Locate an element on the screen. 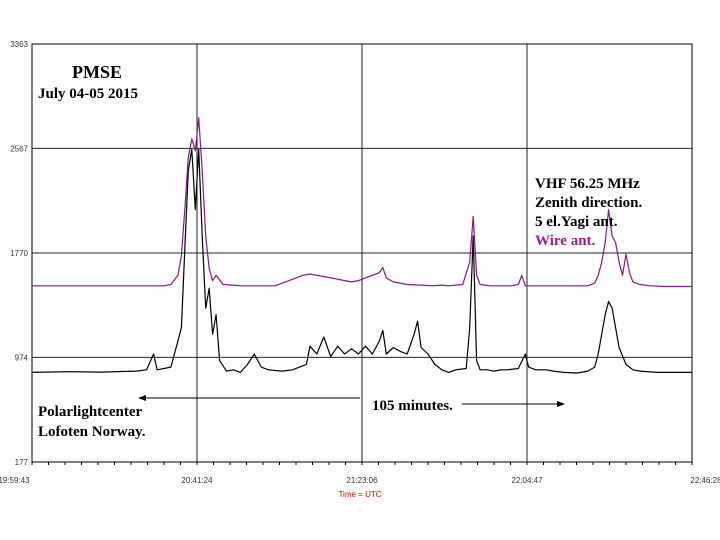 Image resolution: width=720 pixels, height=540 pixels. y-tick-label: 2567 is located at coordinates (19, 148).